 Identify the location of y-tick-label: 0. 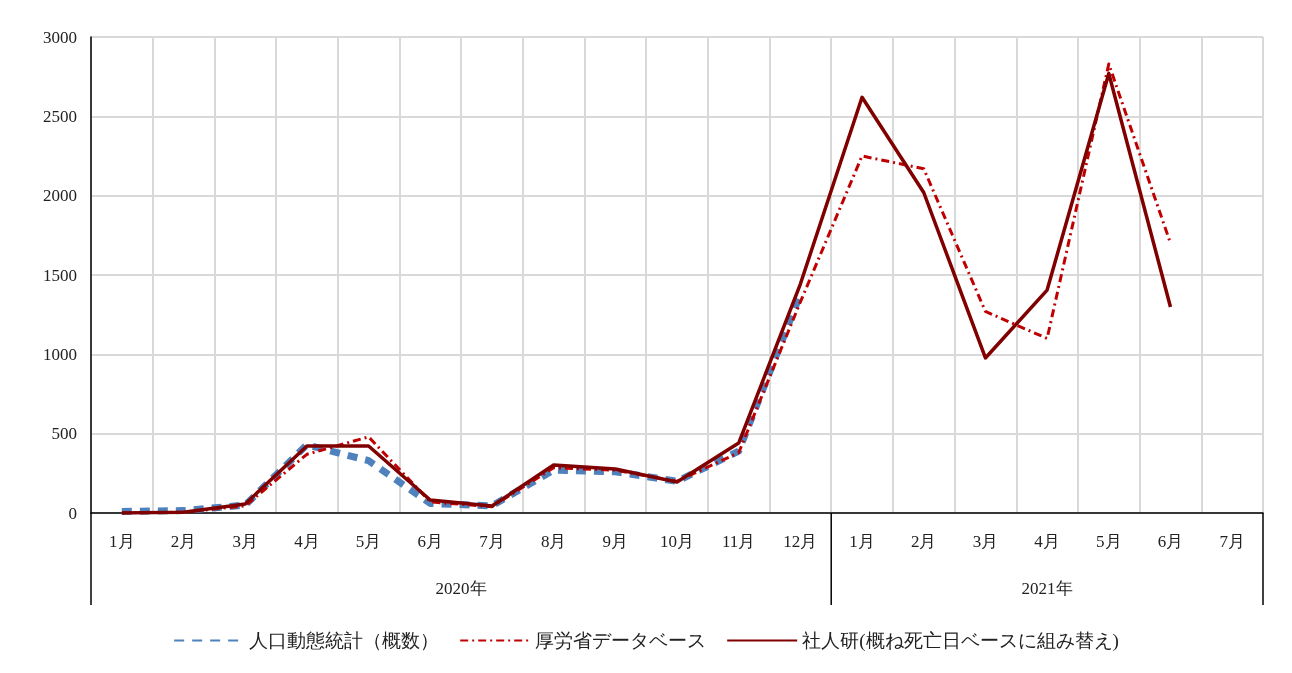
(72, 513).